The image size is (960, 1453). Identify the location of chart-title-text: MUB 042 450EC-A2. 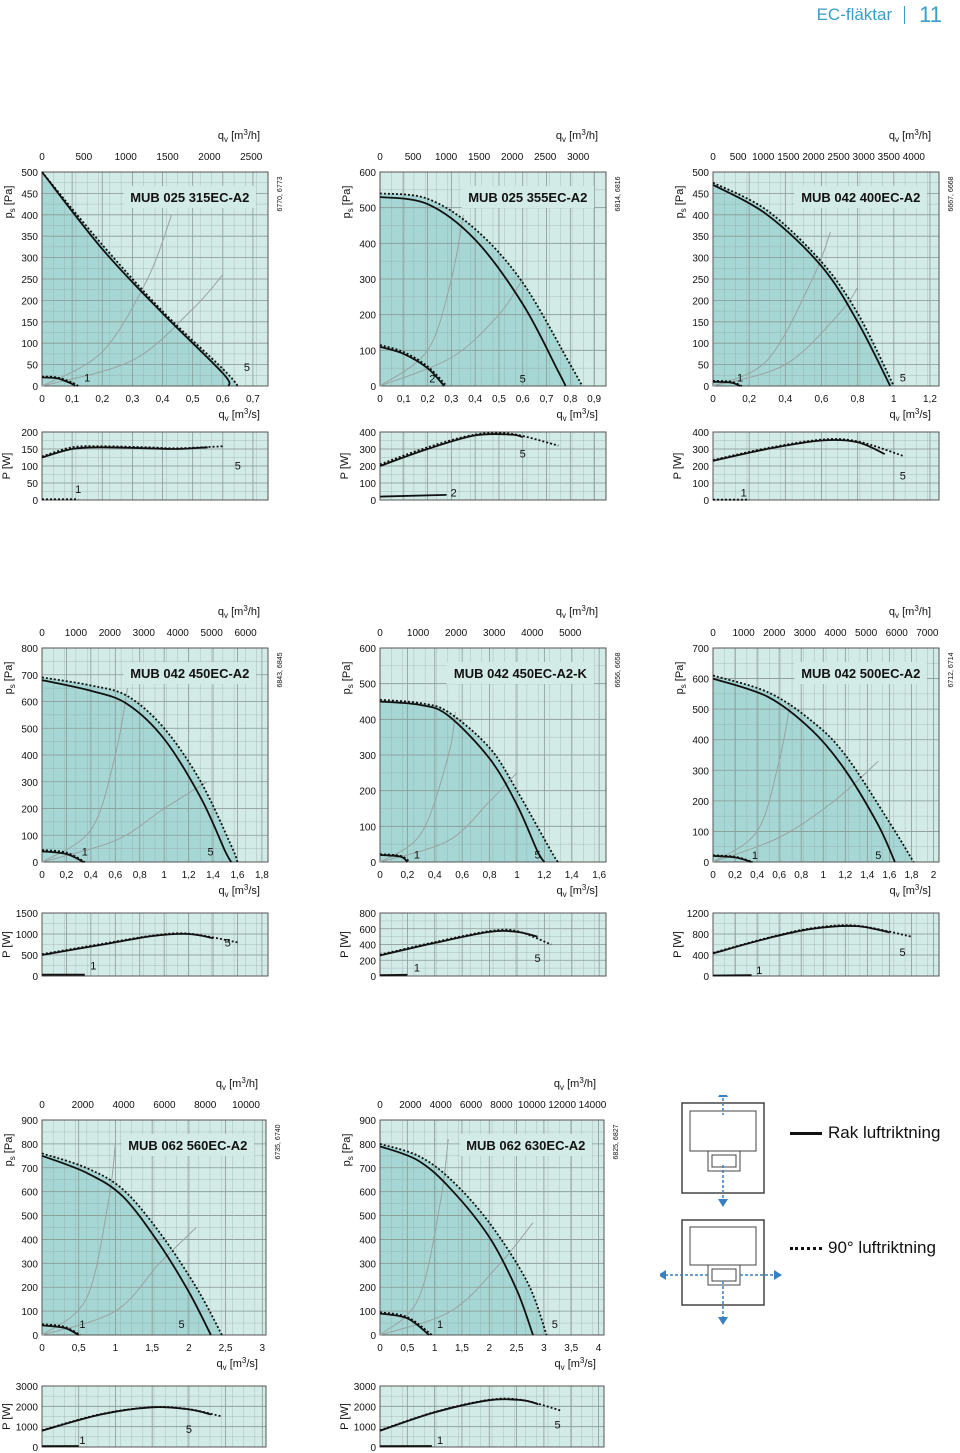
(189, 673).